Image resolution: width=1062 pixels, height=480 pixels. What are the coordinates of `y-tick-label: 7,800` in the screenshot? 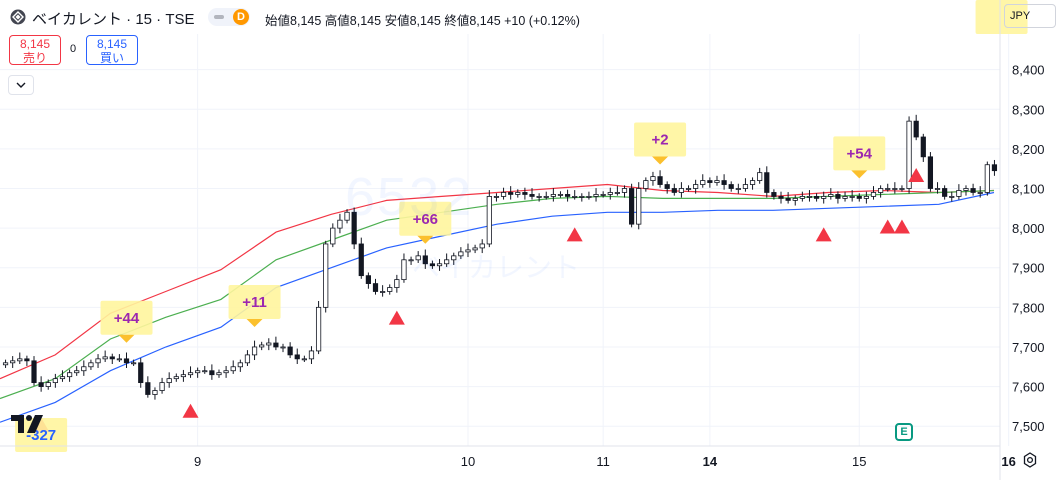 It's located at (1028, 307).